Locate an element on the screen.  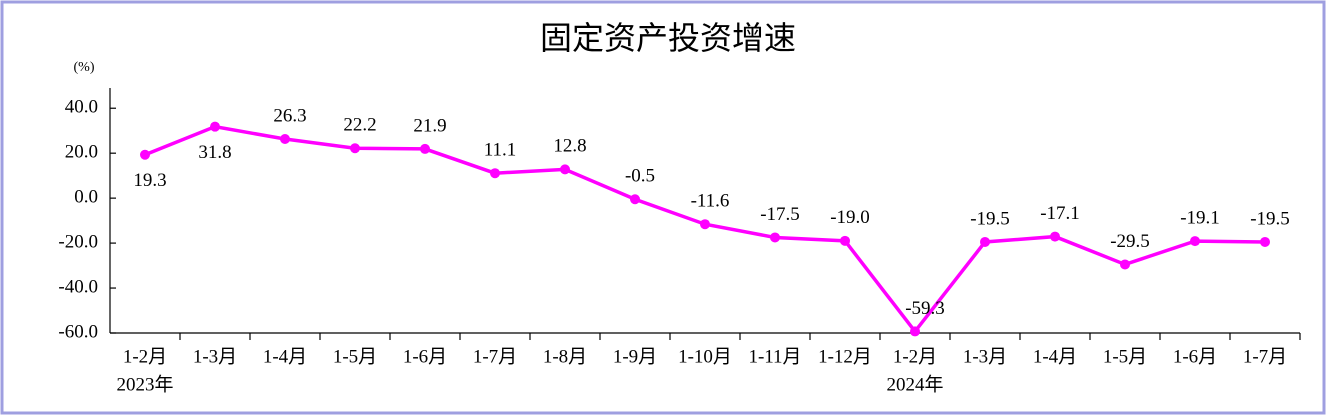
y-tick-label: -60.0 is located at coordinates (78, 331).